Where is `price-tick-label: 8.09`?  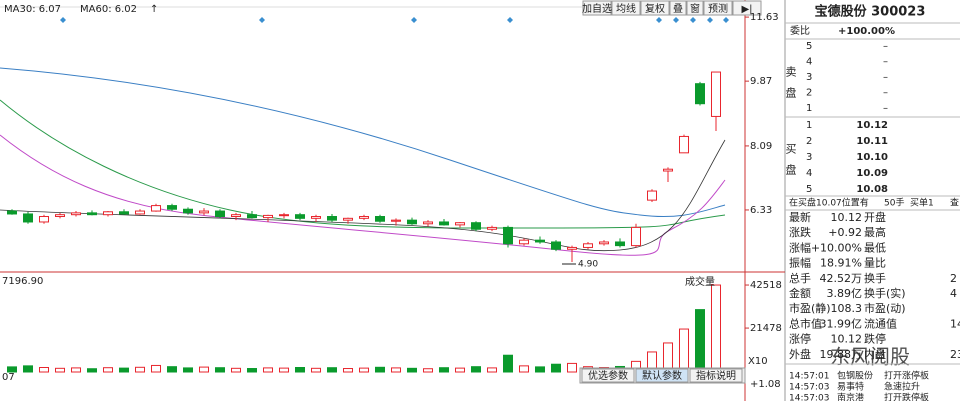
price-tick-label: 8.09 is located at coordinates (761, 146).